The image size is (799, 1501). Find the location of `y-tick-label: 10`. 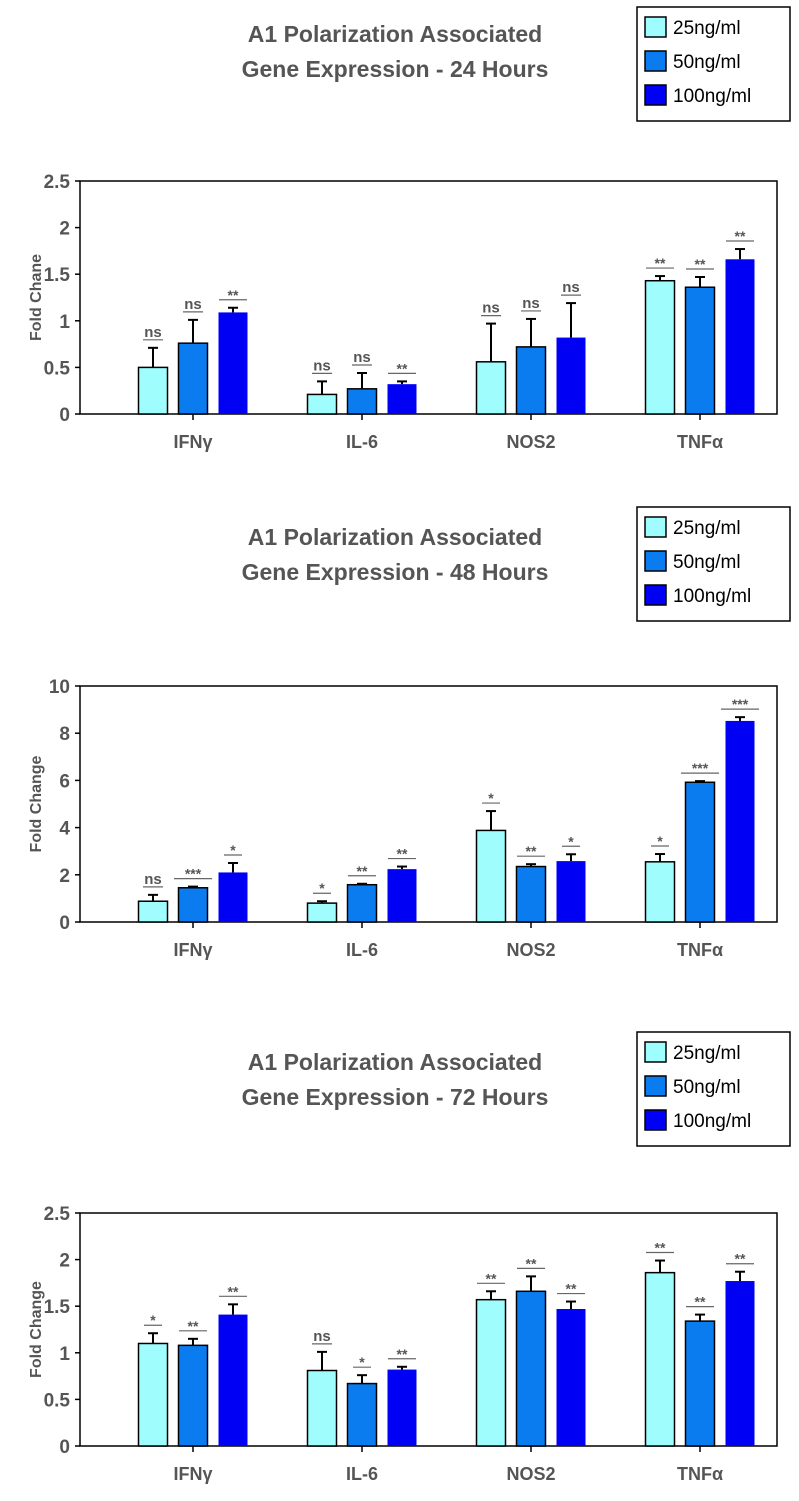

y-tick-label: 10 is located at coordinates (59, 687).